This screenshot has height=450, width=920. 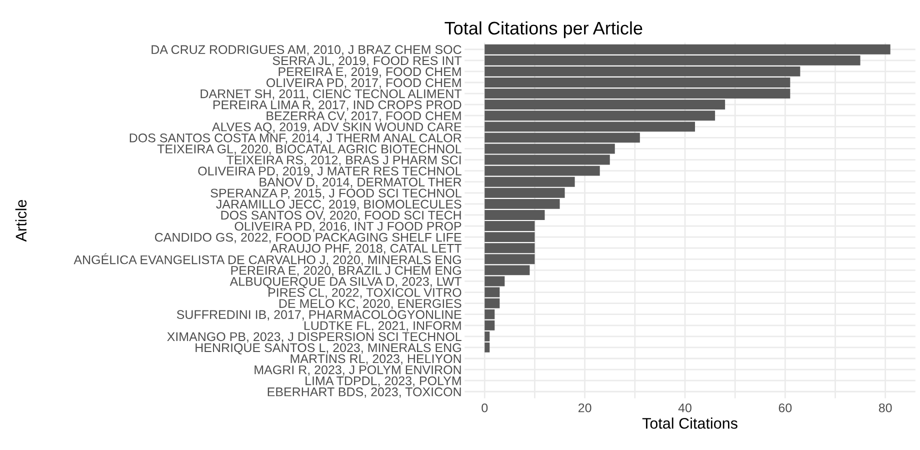 What do you see at coordinates (366, 249) in the screenshot?
I see `y-tick-label: ARAUJO PHF, 2018, CATAL LETT` at bounding box center [366, 249].